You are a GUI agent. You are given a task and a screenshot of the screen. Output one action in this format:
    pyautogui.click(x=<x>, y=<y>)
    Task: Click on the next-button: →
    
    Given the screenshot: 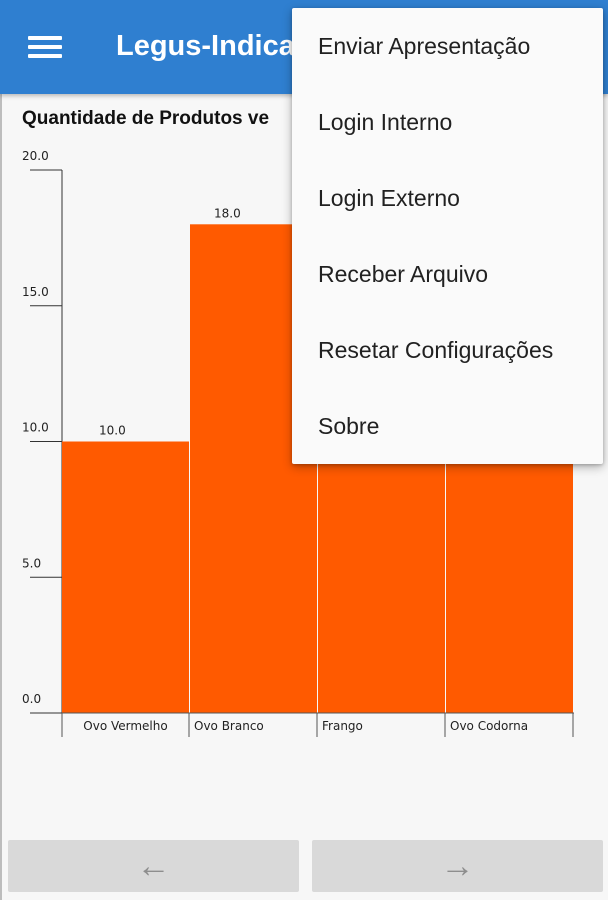 What is the action you would take?
    pyautogui.click(x=457, y=866)
    